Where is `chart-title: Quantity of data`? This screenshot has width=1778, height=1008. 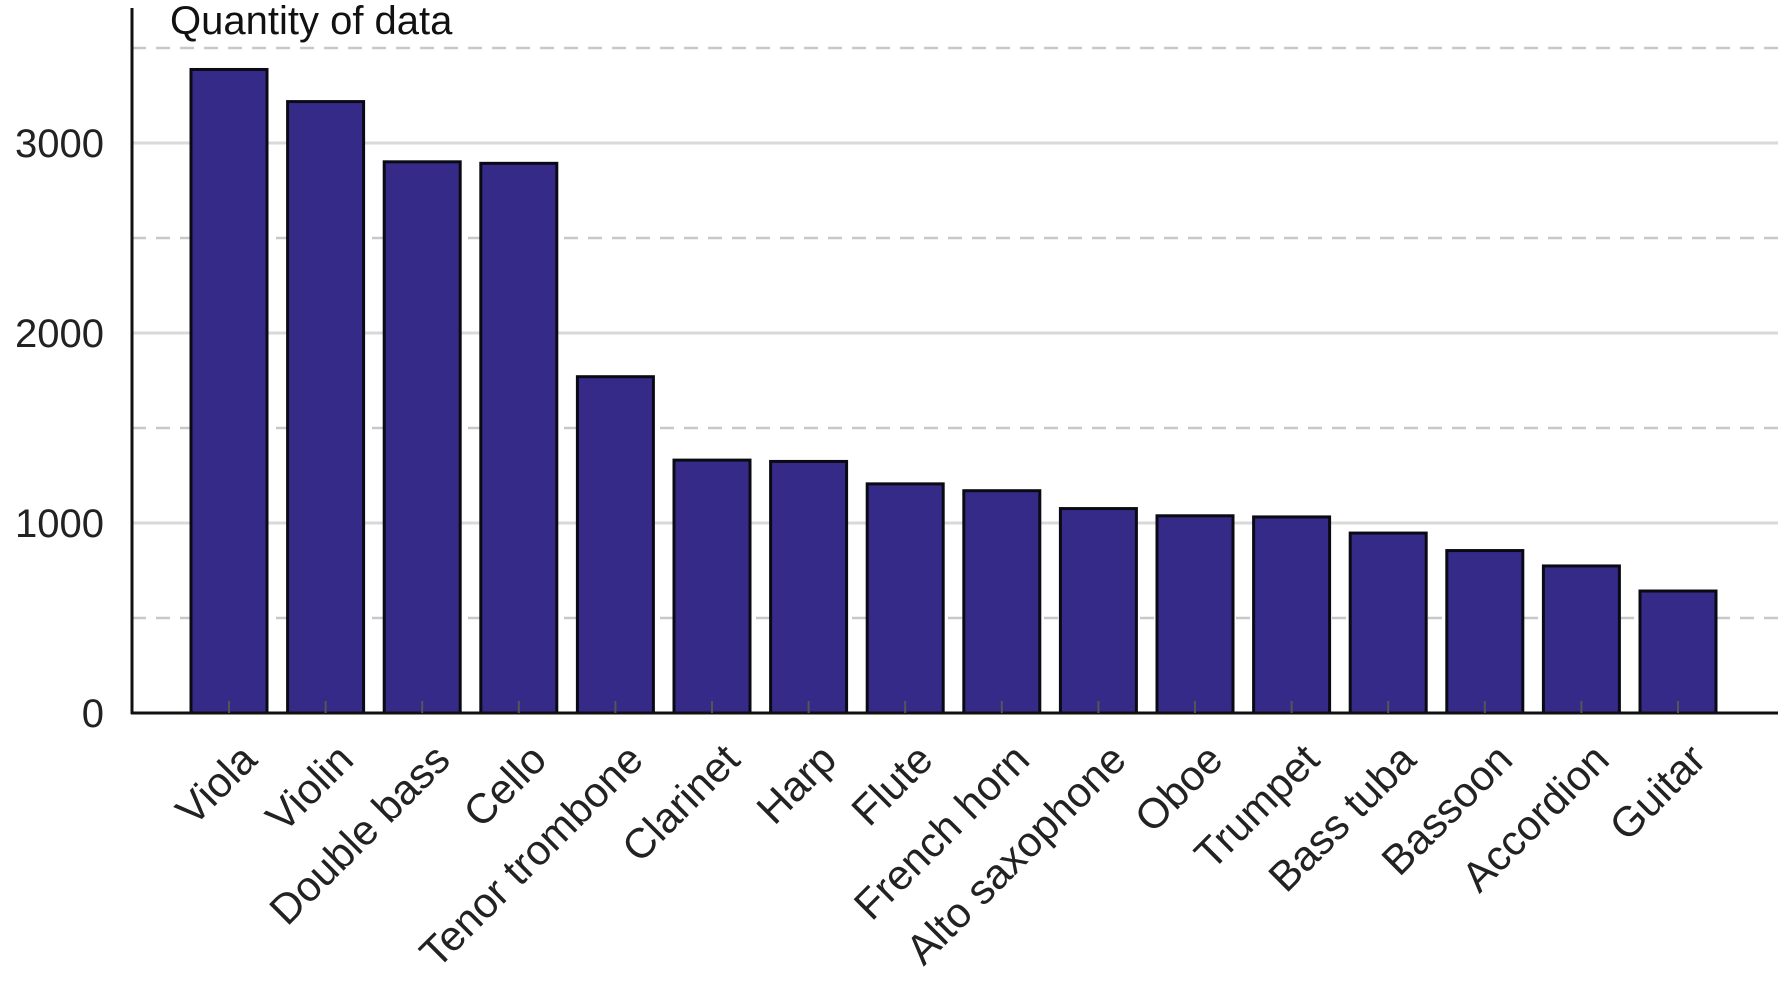 chart-title: Quantity of data is located at coordinates (311, 21).